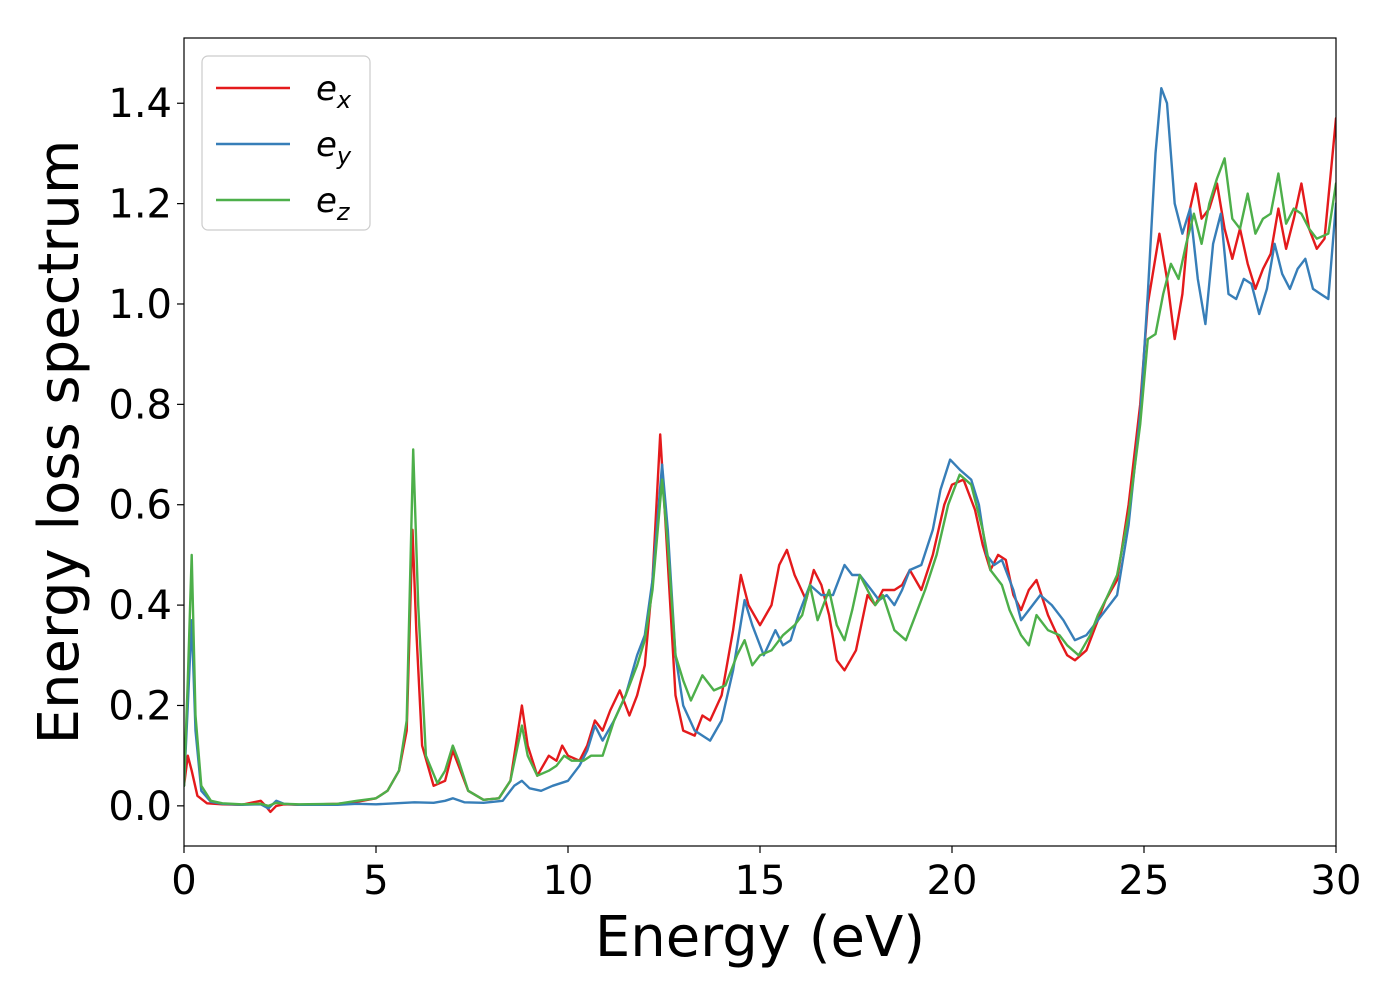 The height and width of the screenshot is (1000, 1400). Describe the element at coordinates (568, 881) in the screenshot. I see `x-tick-label: 10` at that location.